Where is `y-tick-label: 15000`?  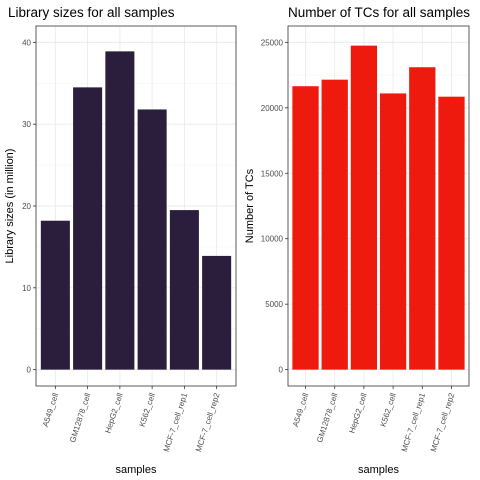
y-tick-label: 15000 is located at coordinates (272, 173).